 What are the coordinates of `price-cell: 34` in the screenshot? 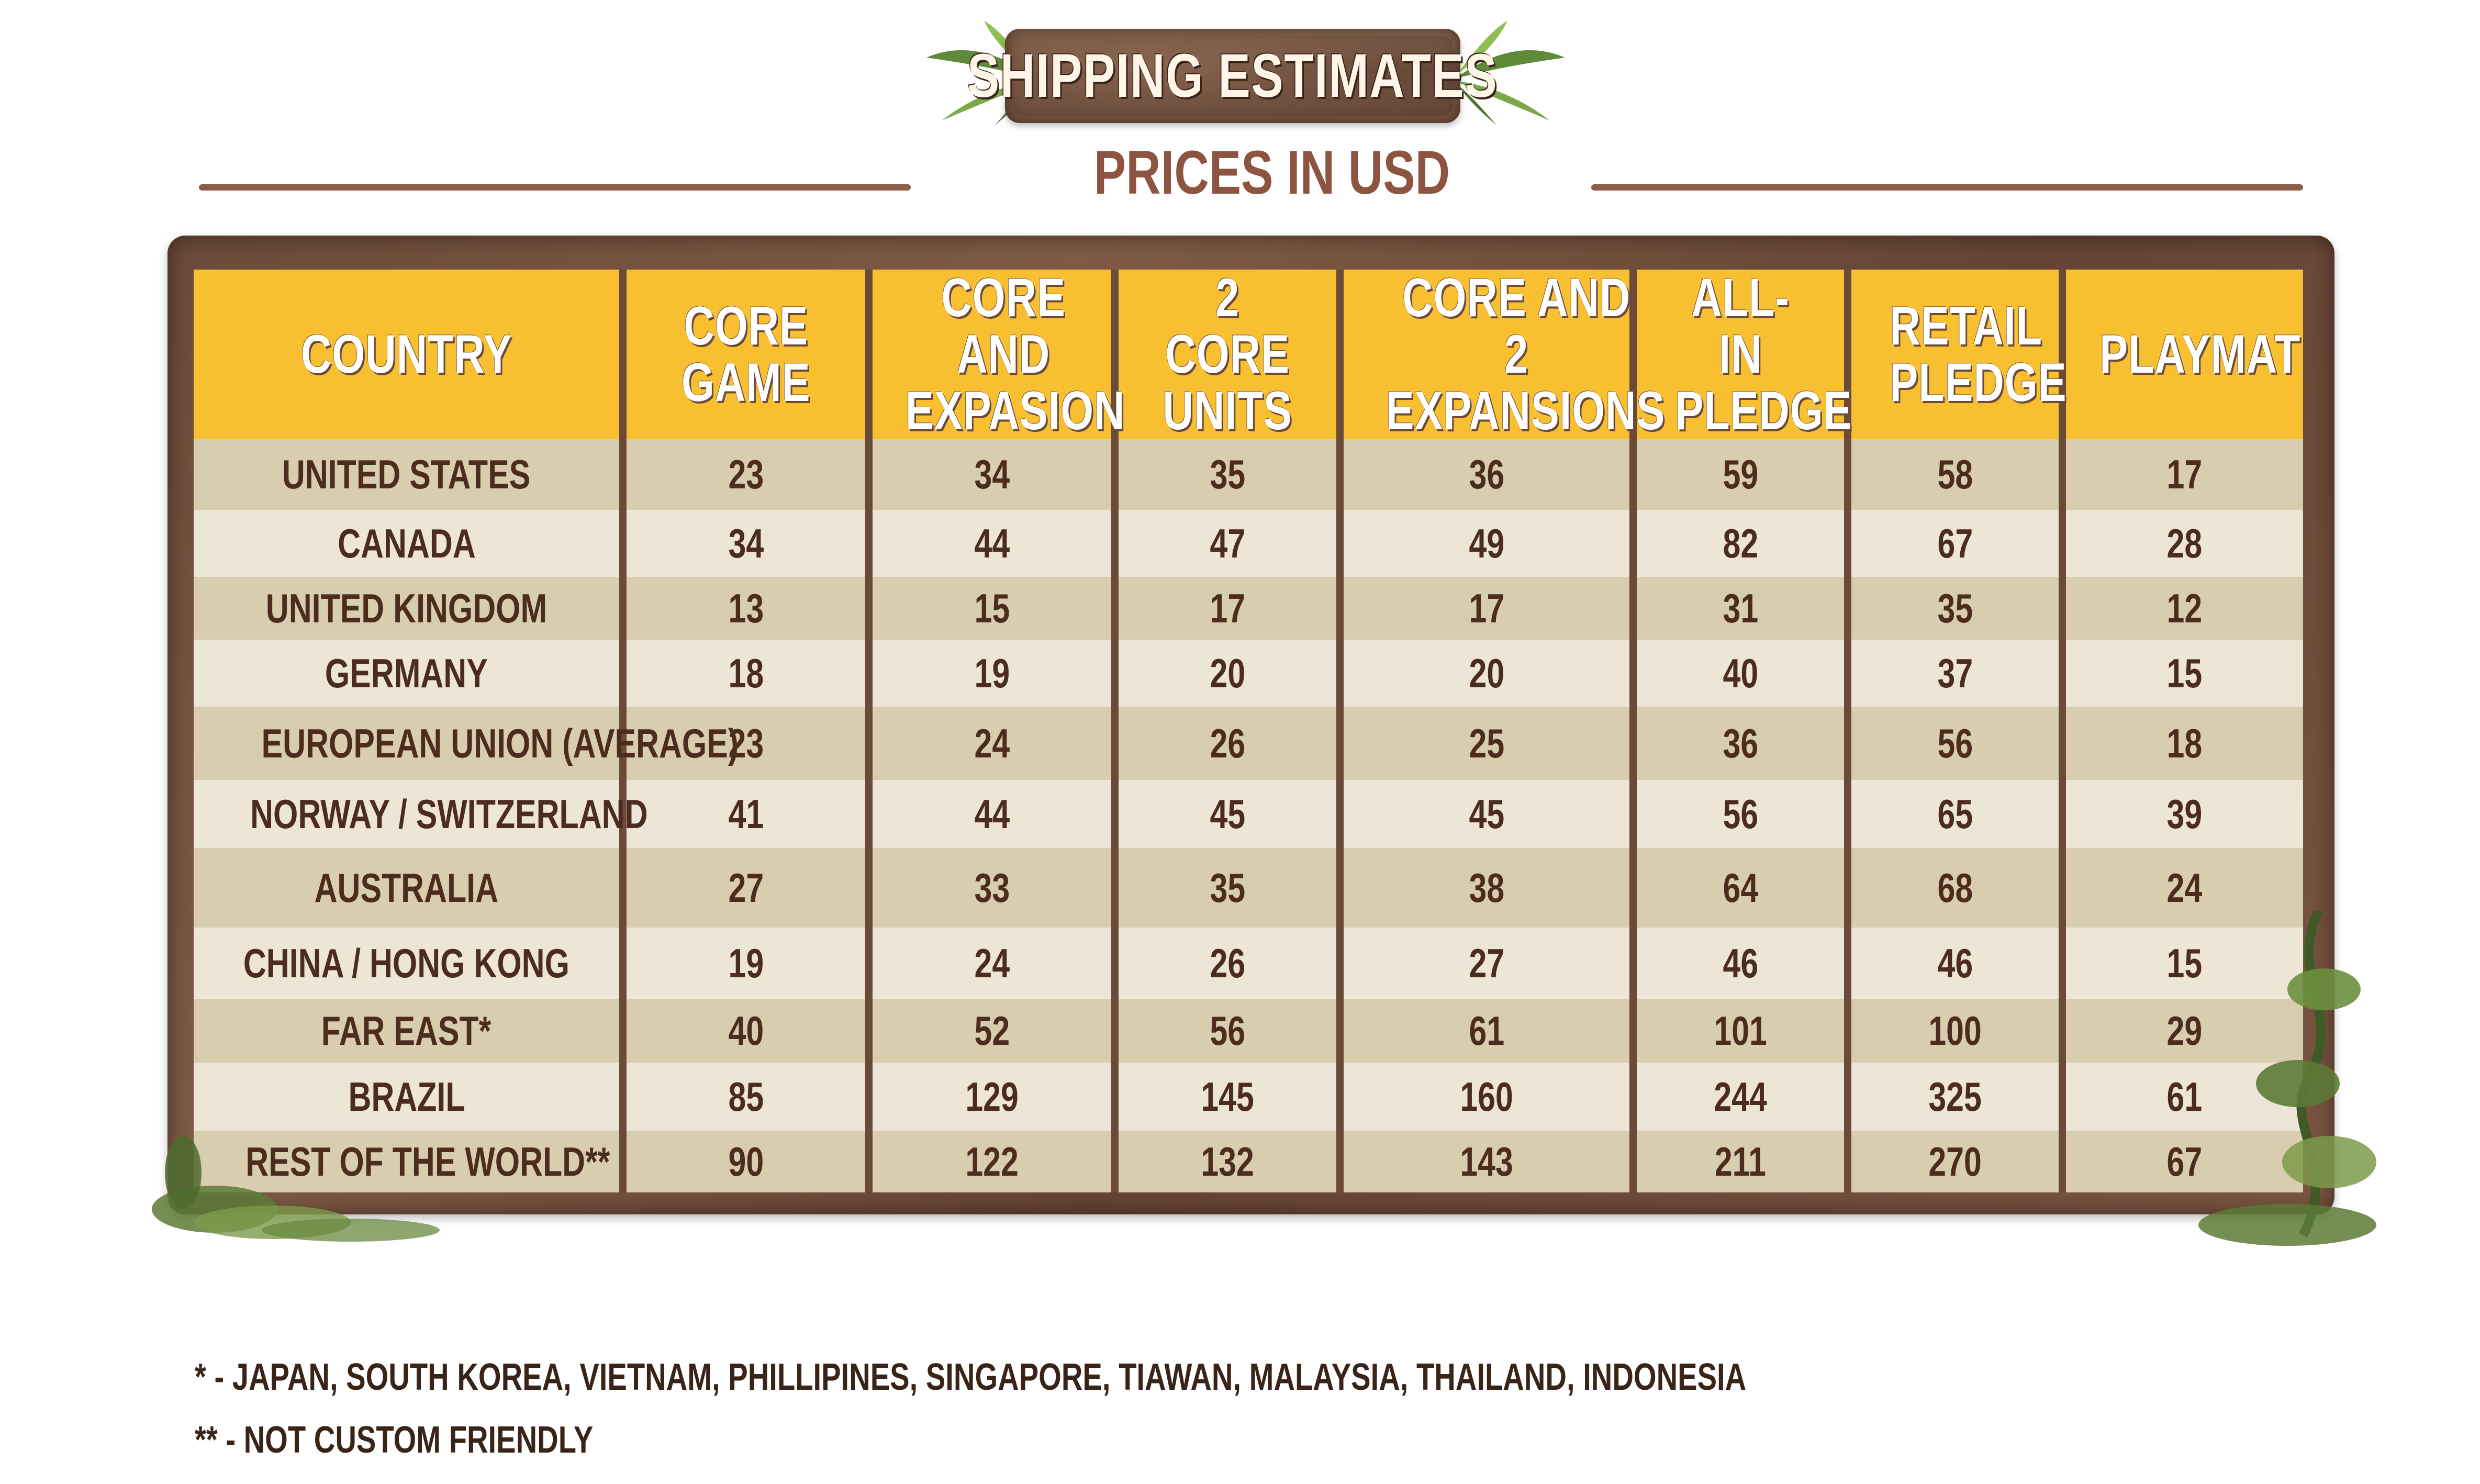 It's located at (994, 475).